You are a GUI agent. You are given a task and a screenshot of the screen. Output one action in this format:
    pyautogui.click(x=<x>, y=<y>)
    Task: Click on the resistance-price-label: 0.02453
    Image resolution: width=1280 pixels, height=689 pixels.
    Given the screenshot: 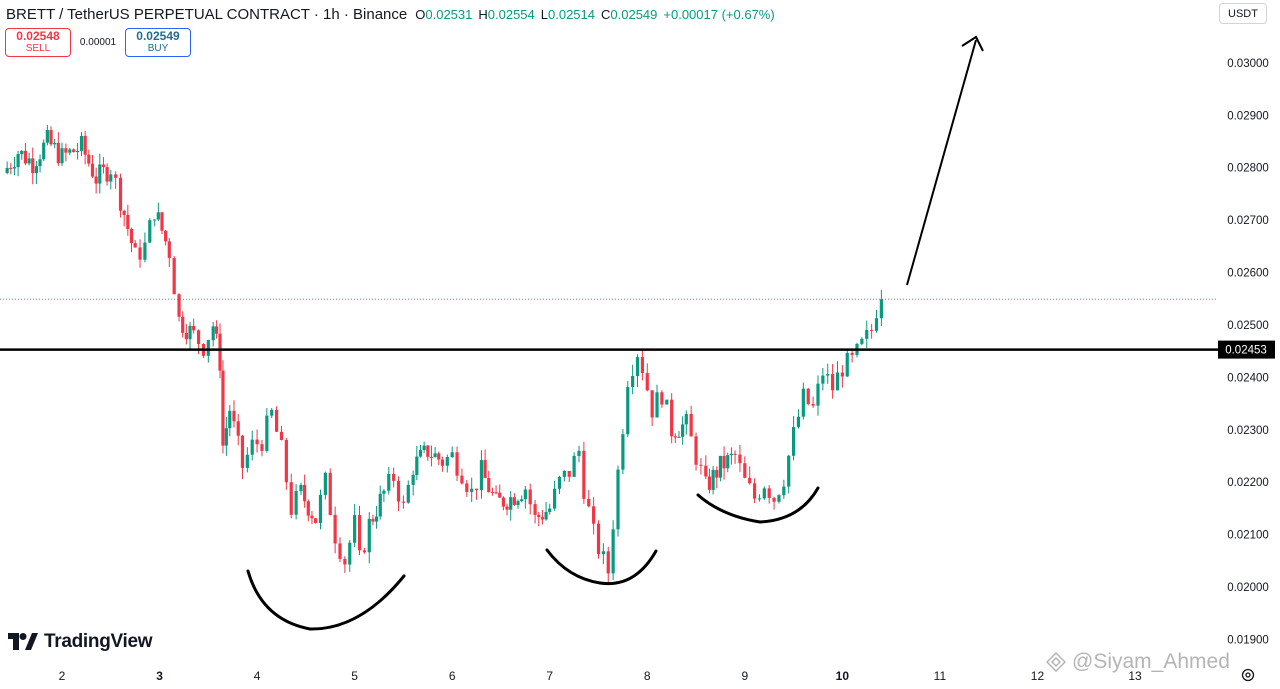 What is the action you would take?
    pyautogui.click(x=1246, y=351)
    